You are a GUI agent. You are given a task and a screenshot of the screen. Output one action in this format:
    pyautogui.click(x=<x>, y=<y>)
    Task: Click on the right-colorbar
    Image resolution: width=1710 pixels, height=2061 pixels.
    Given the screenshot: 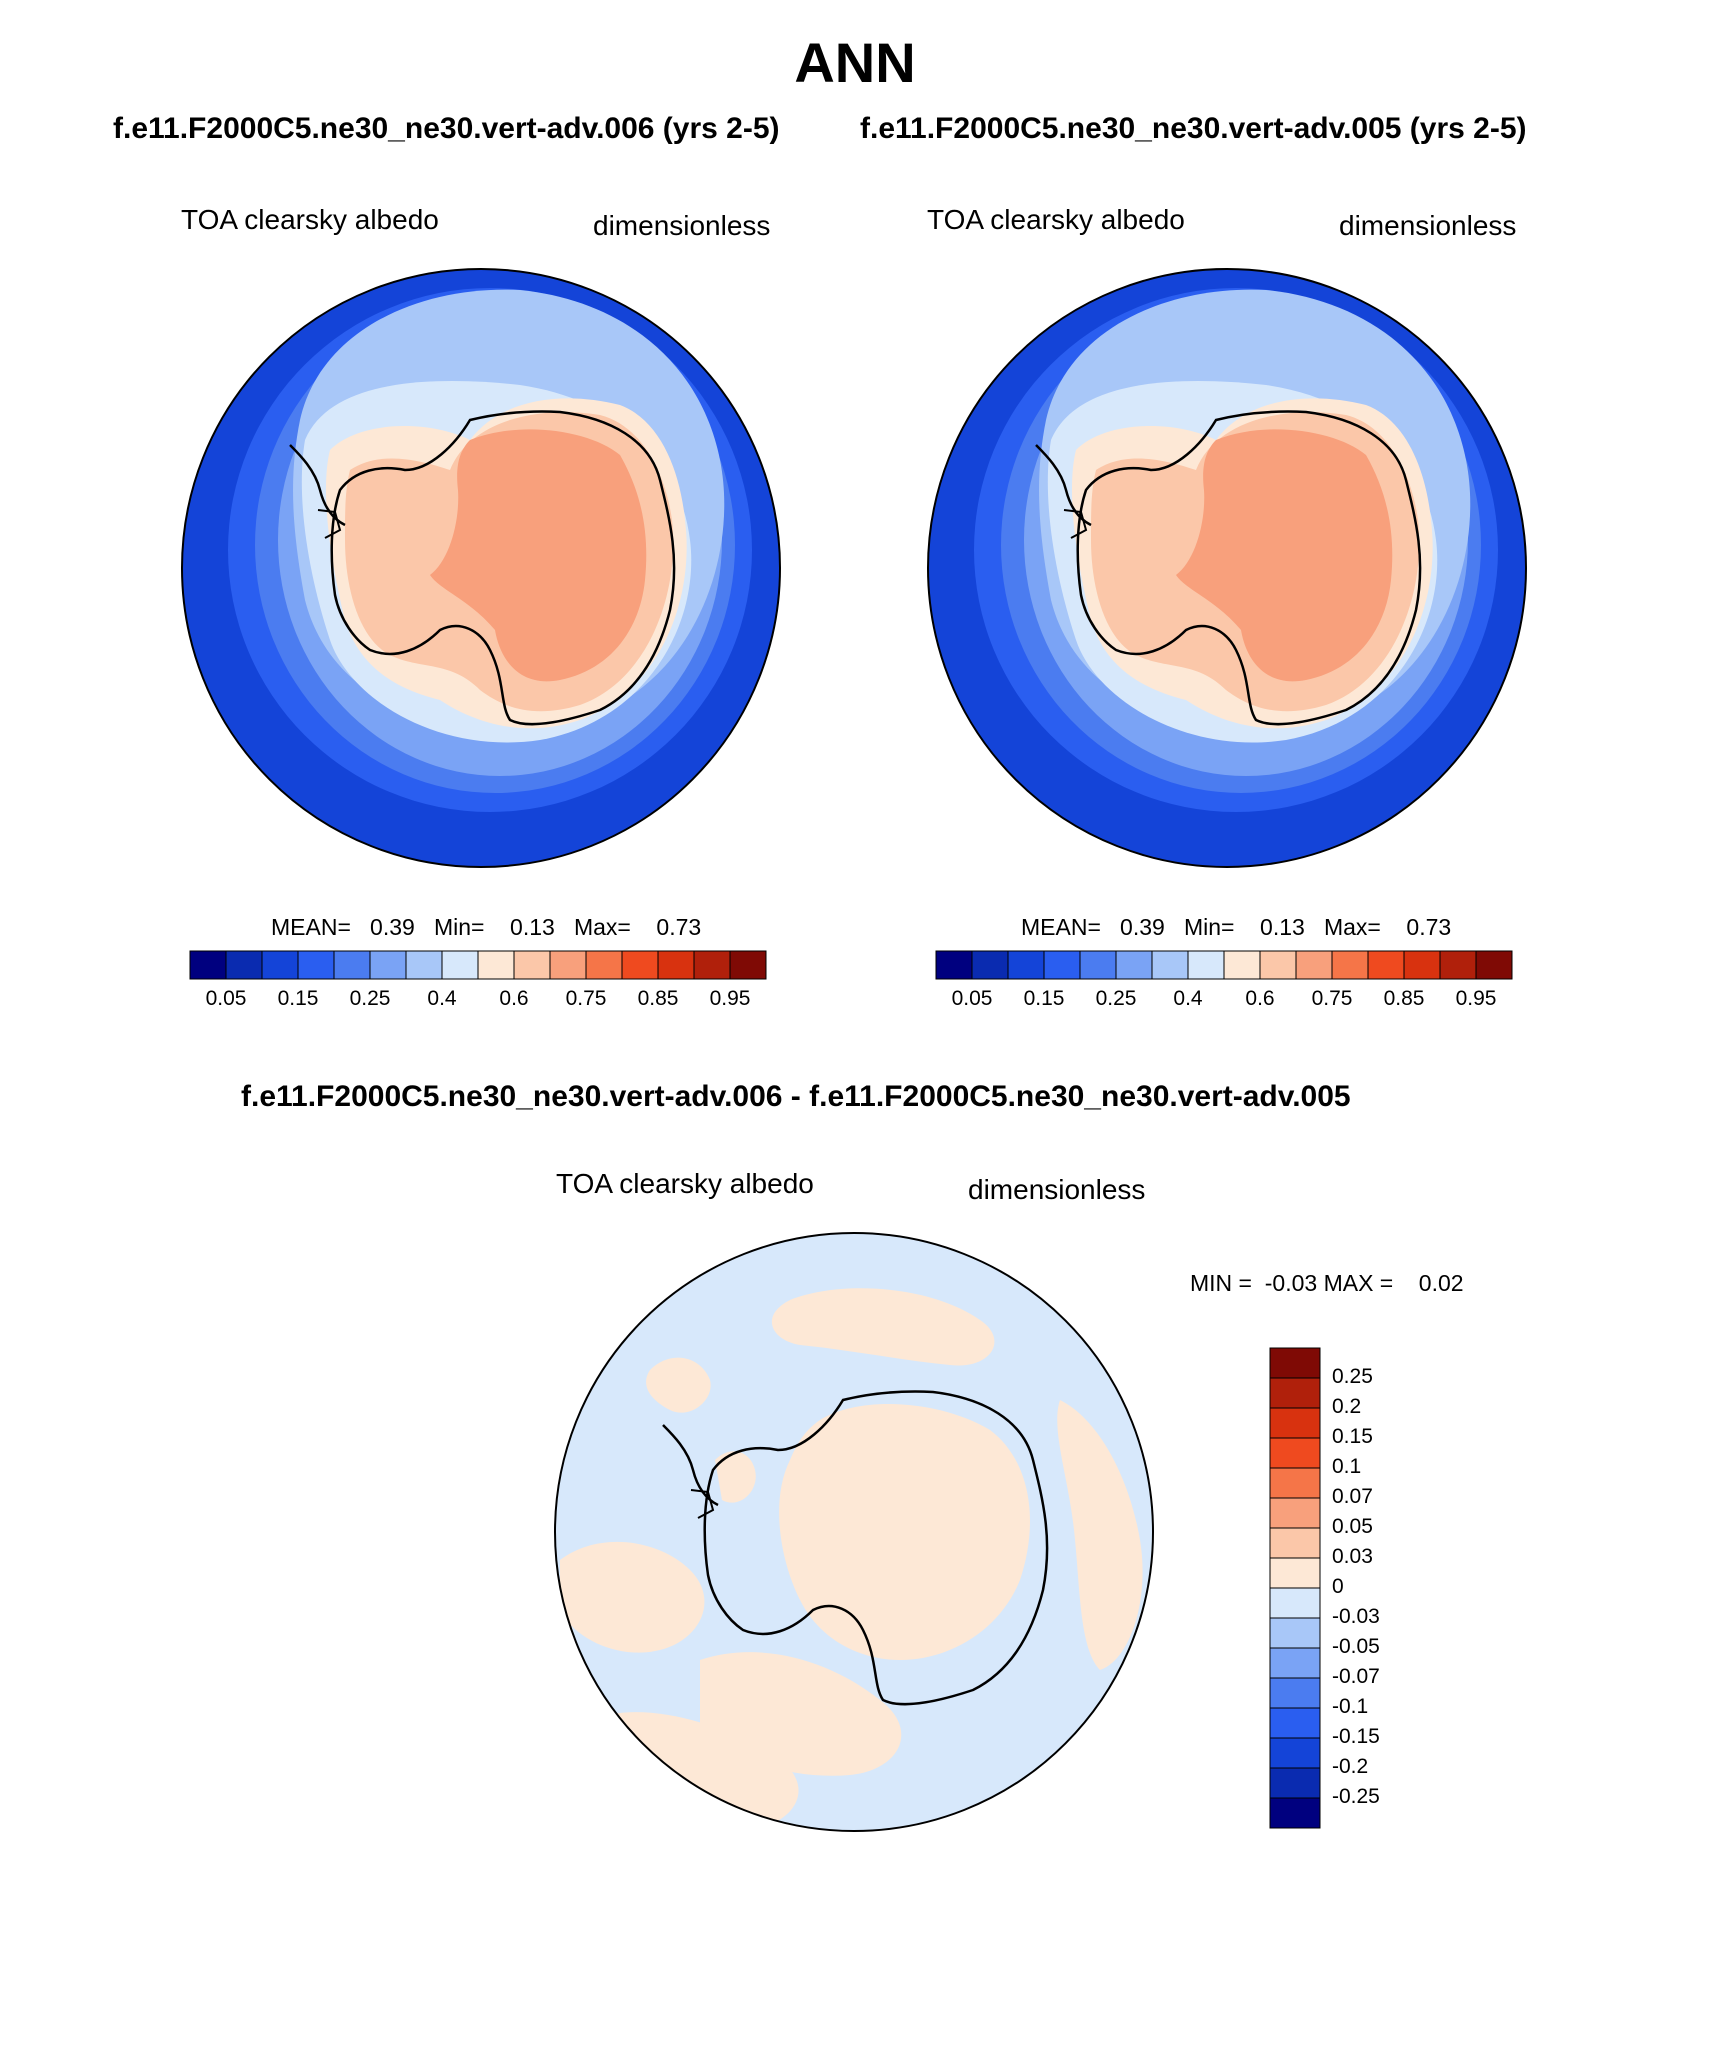 What is the action you would take?
    pyautogui.click(x=1224, y=965)
    